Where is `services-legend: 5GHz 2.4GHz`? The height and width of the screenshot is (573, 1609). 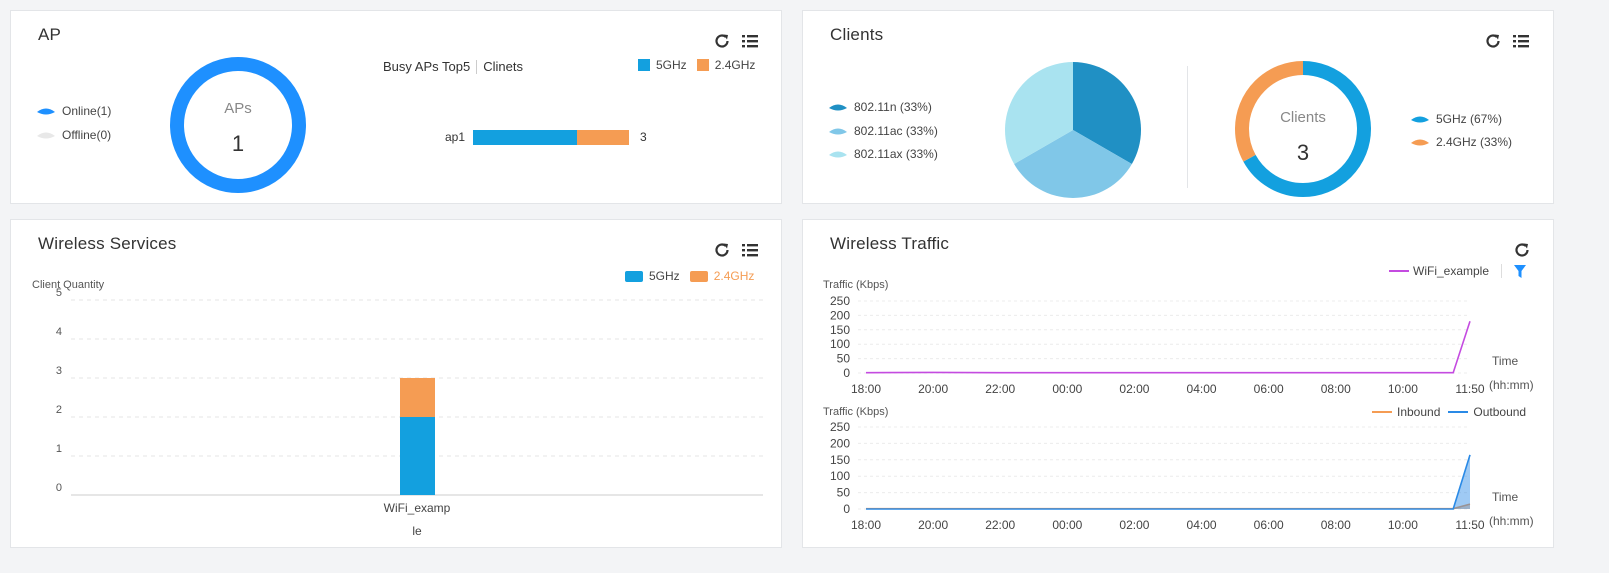 services-legend: 5GHz 2.4GHz is located at coordinates (689, 276).